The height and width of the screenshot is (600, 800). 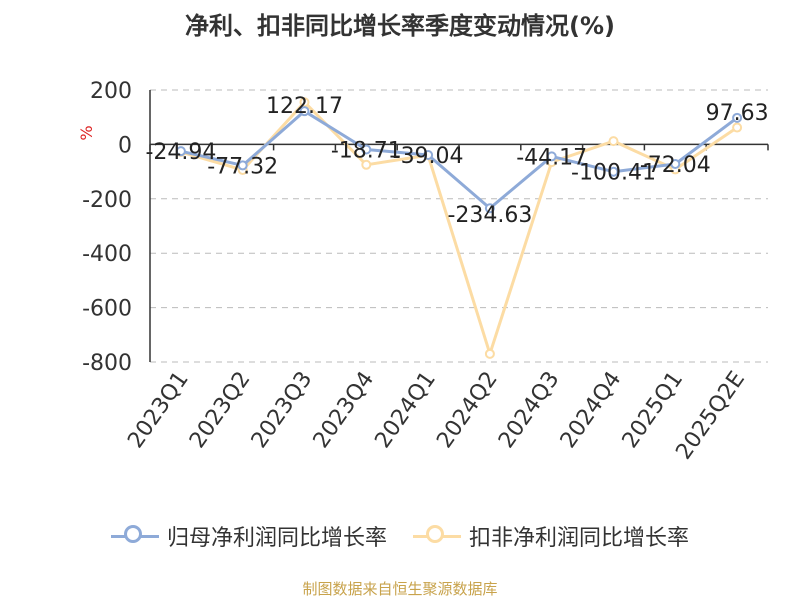 I want to click on data-source-note: 制图数据来自恒生聚源数据库, so click(x=400, y=589).